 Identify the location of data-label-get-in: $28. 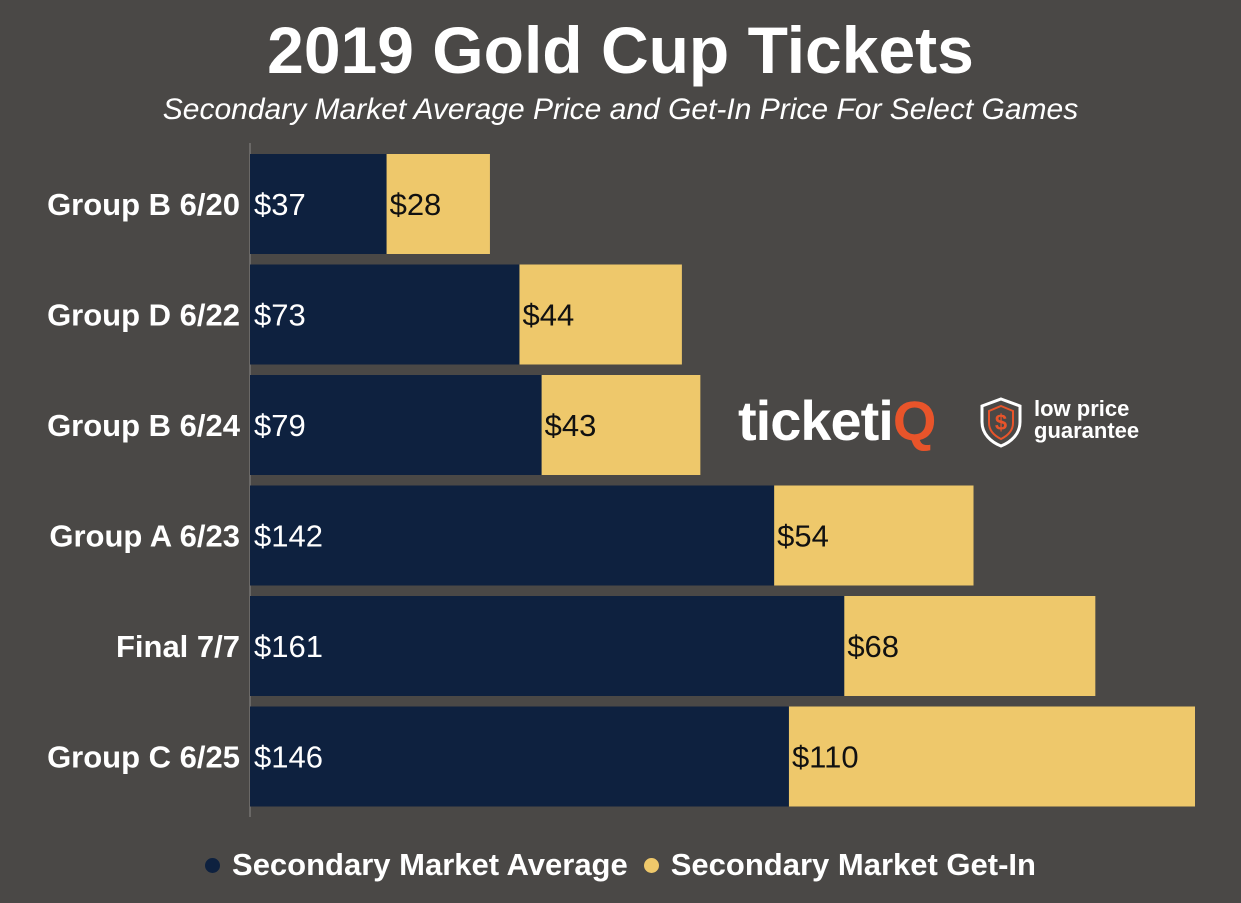
(416, 204).